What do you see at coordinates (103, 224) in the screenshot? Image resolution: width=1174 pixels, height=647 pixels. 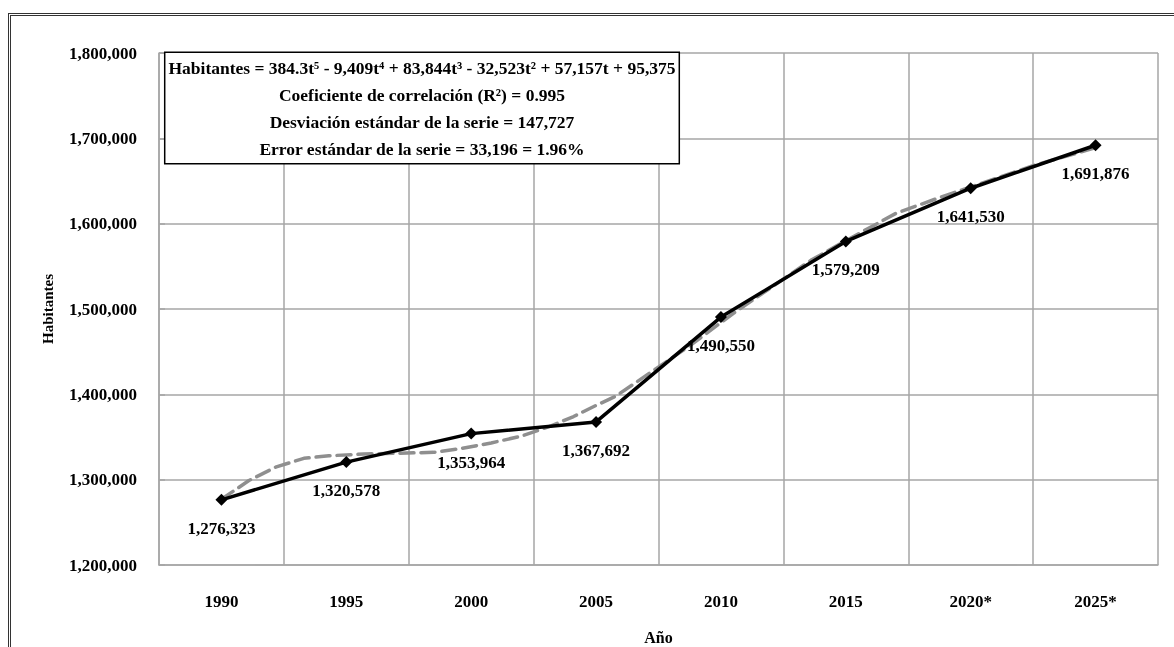 I see `y-tick-label: 1,600,000` at bounding box center [103, 224].